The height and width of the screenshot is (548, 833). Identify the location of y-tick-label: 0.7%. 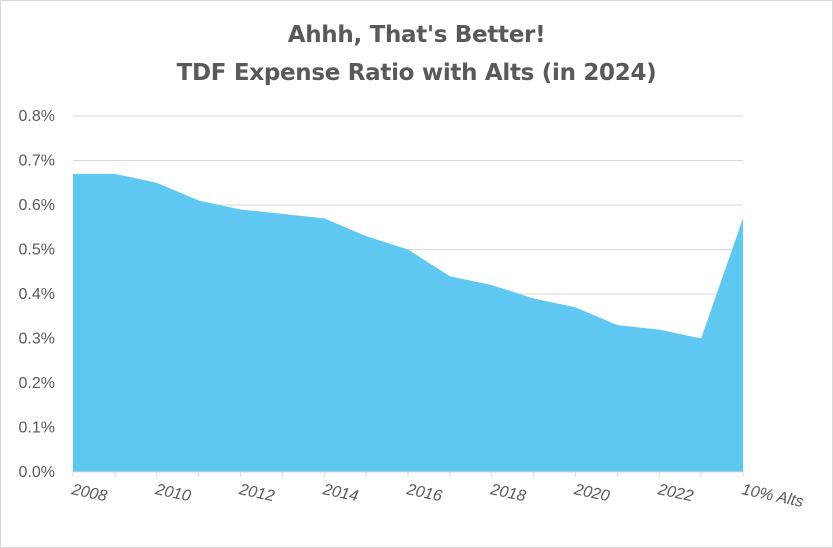
(37, 161).